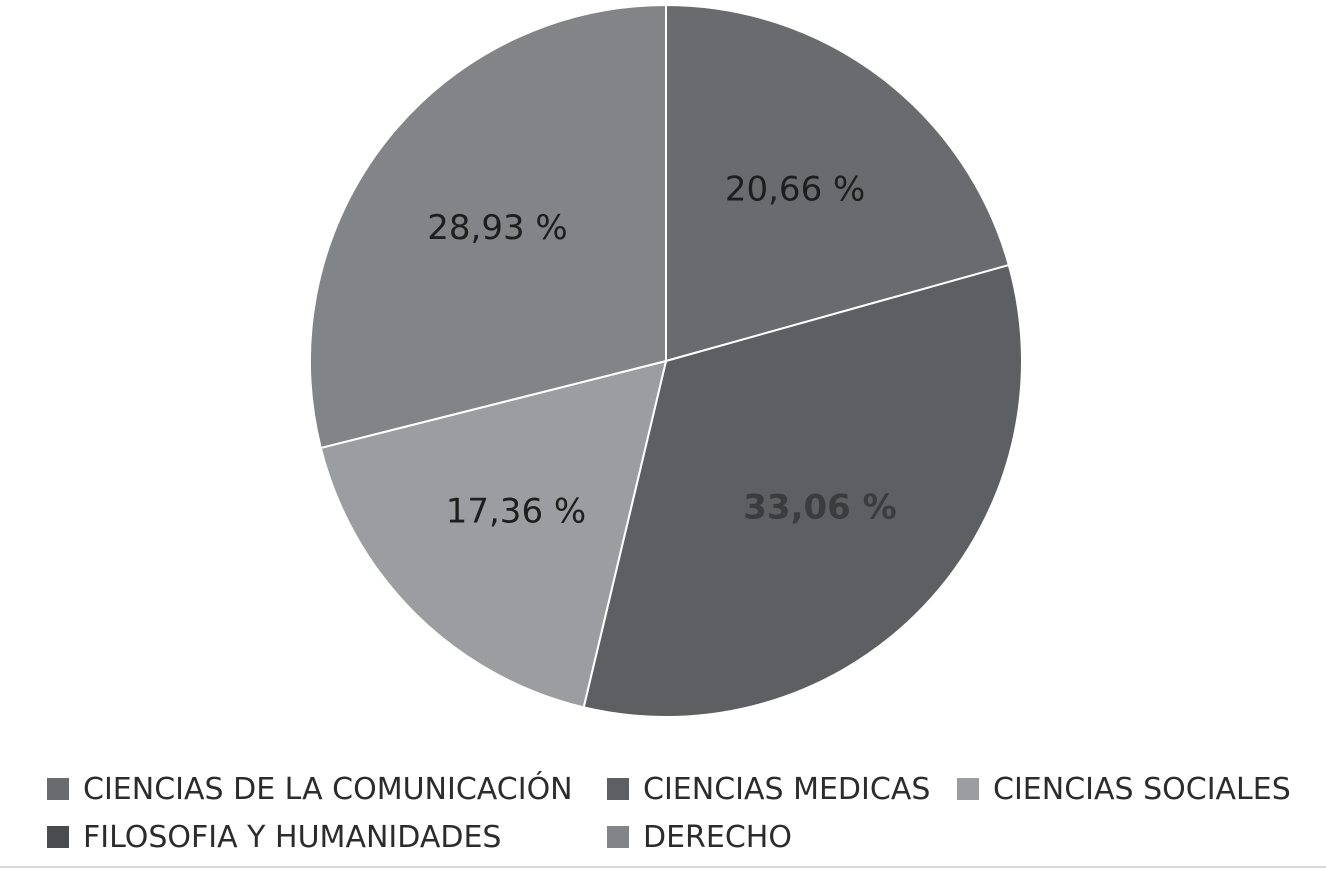 Image resolution: width=1326 pixels, height=871 pixels. What do you see at coordinates (493, 534) in the screenshot?
I see `pie-slice-ciencias-sociales` at bounding box center [493, 534].